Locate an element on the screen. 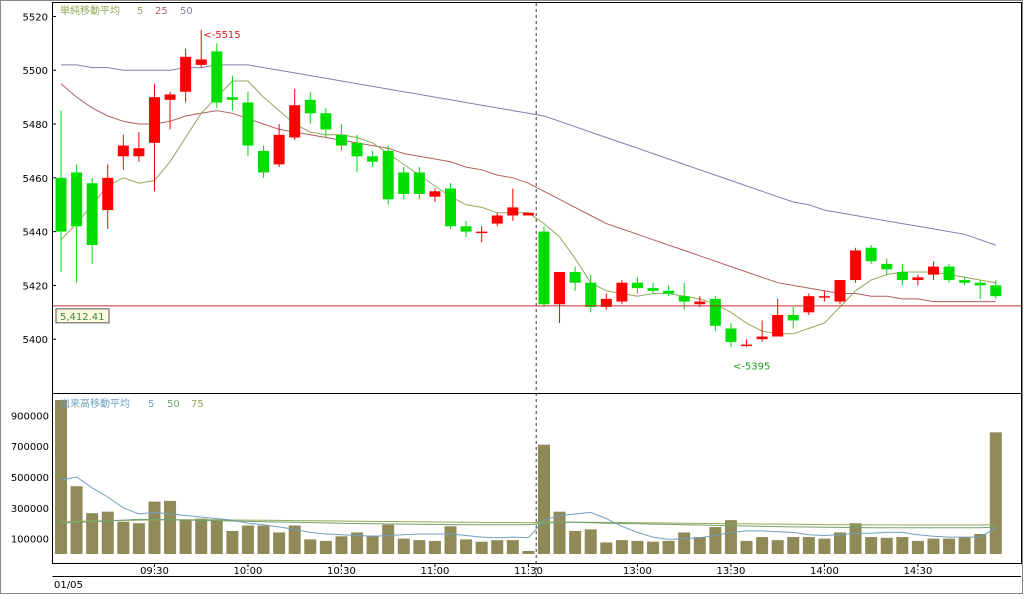 The width and height of the screenshot is (1024, 599). date-label: 01/05 is located at coordinates (68, 585).